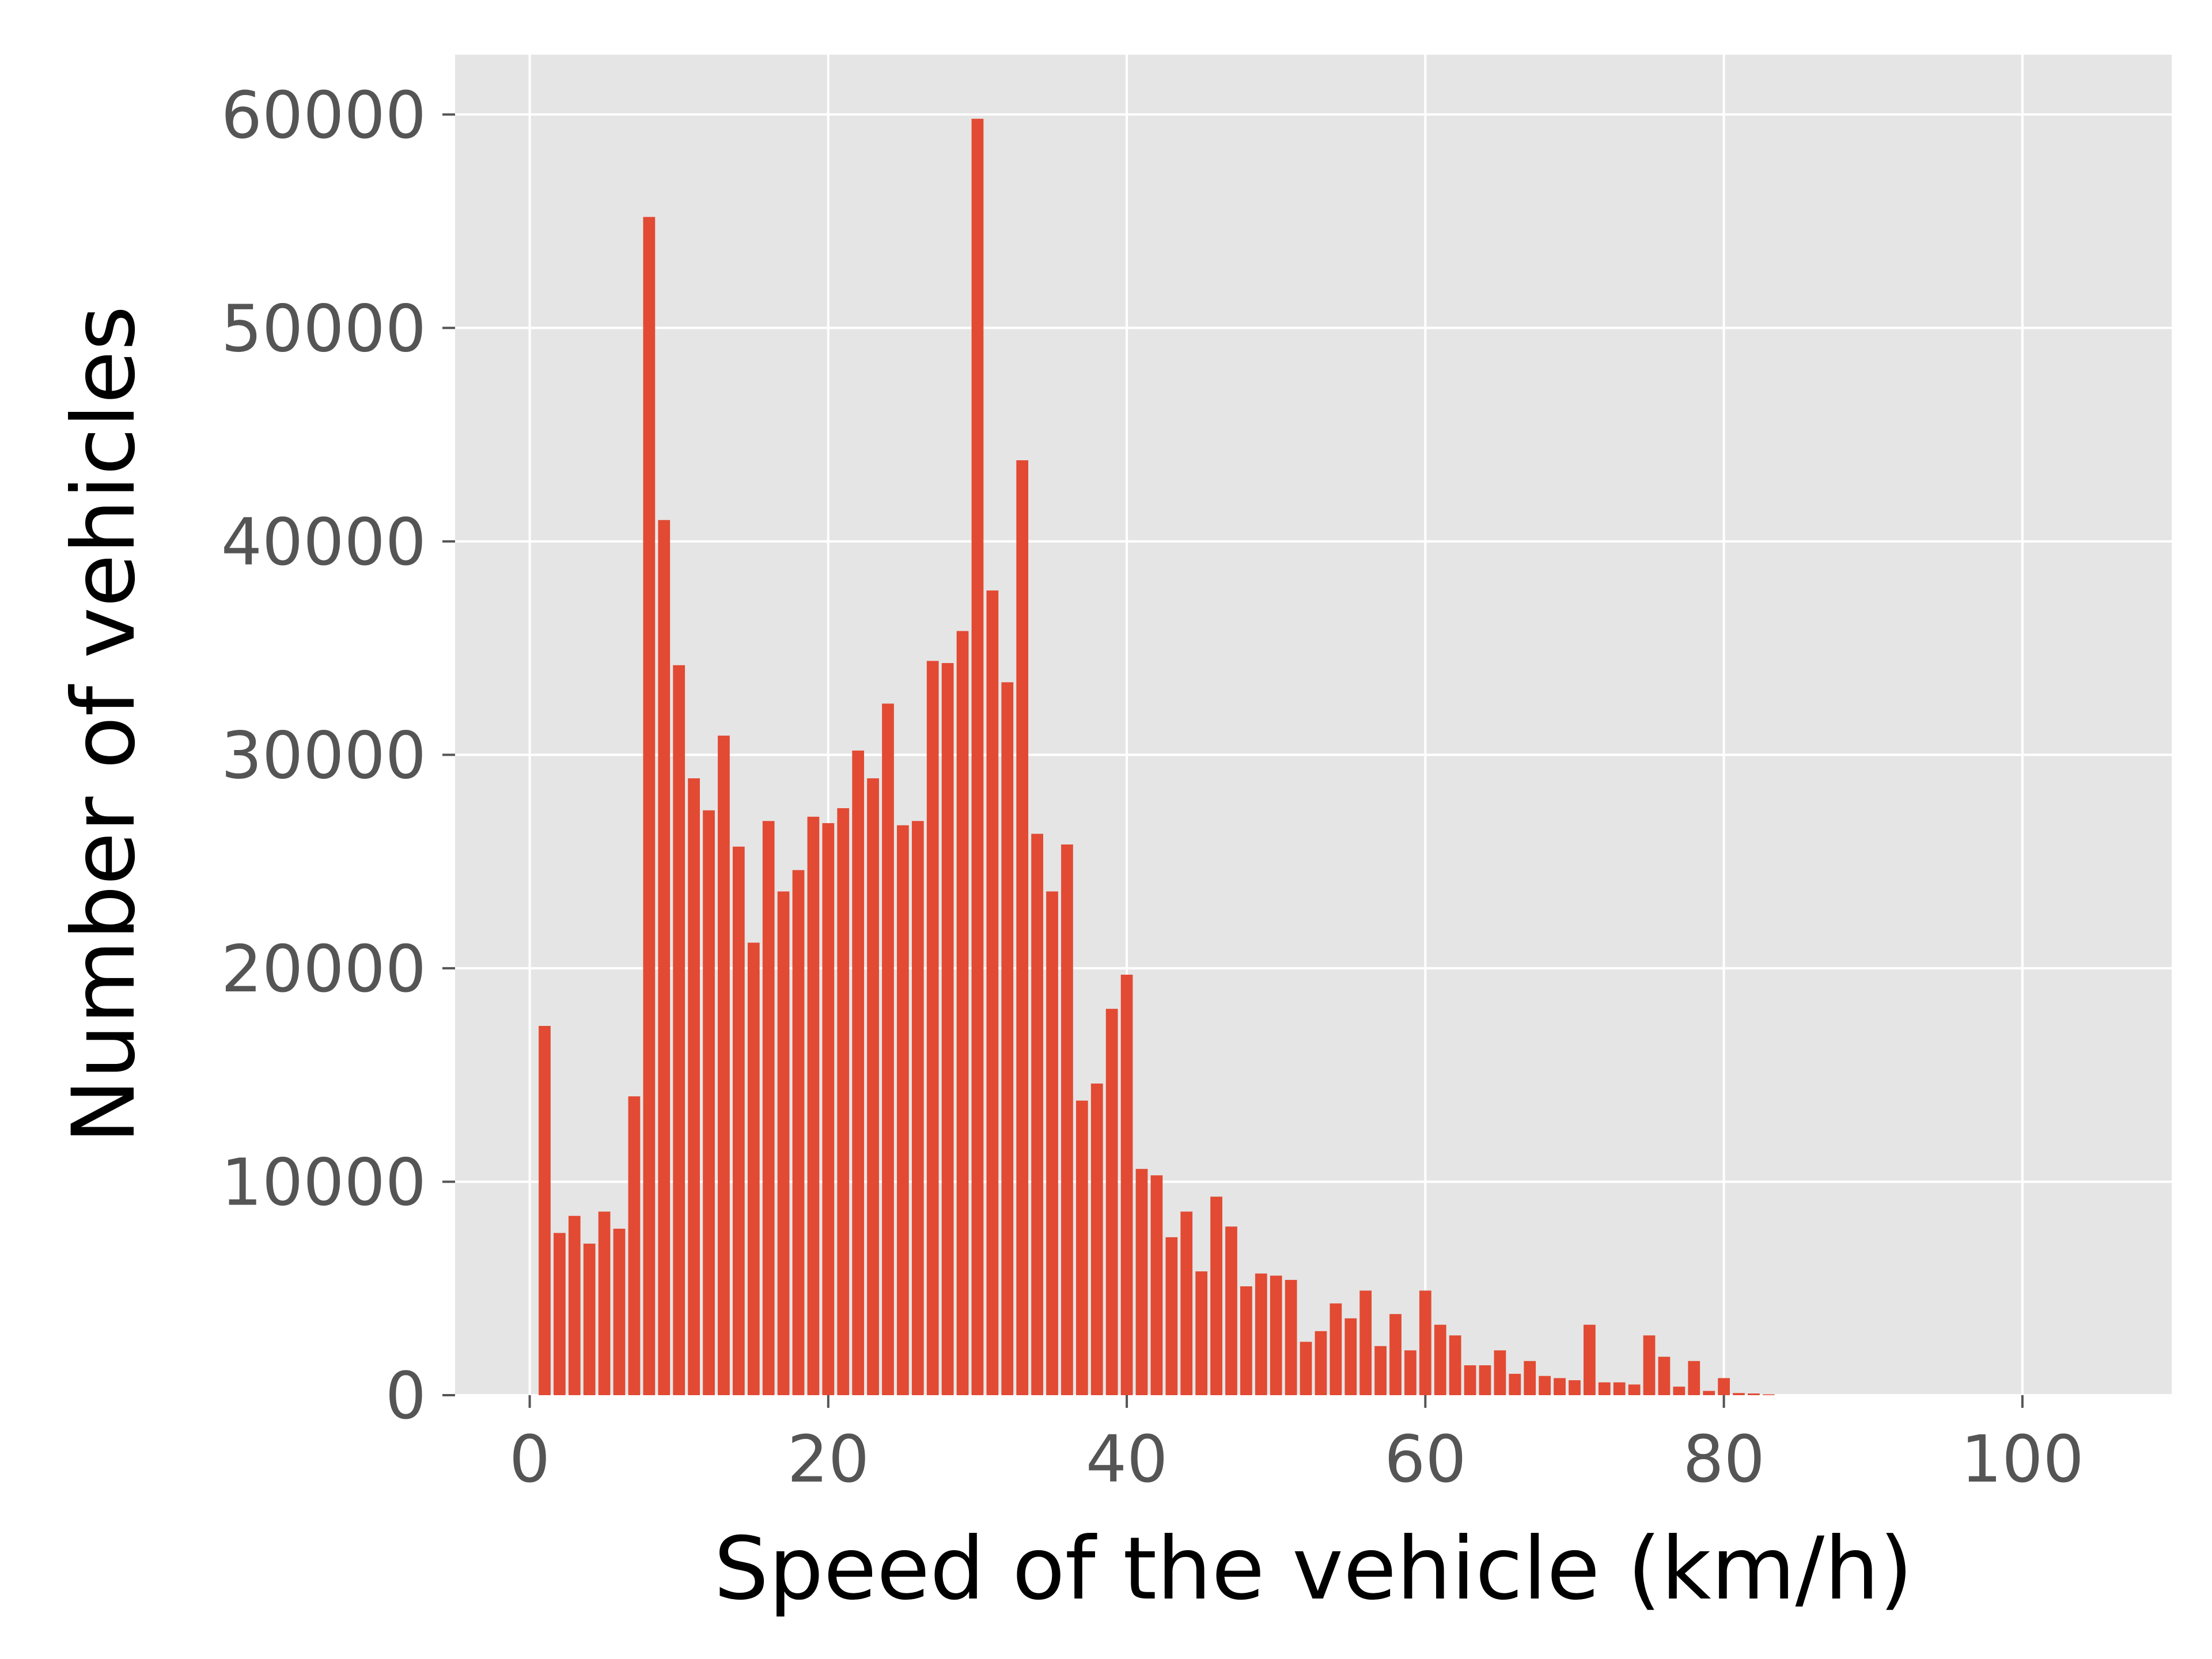 The width and height of the screenshot is (2212, 1659). I want to click on x-tick-label: 80, so click(1724, 1459).